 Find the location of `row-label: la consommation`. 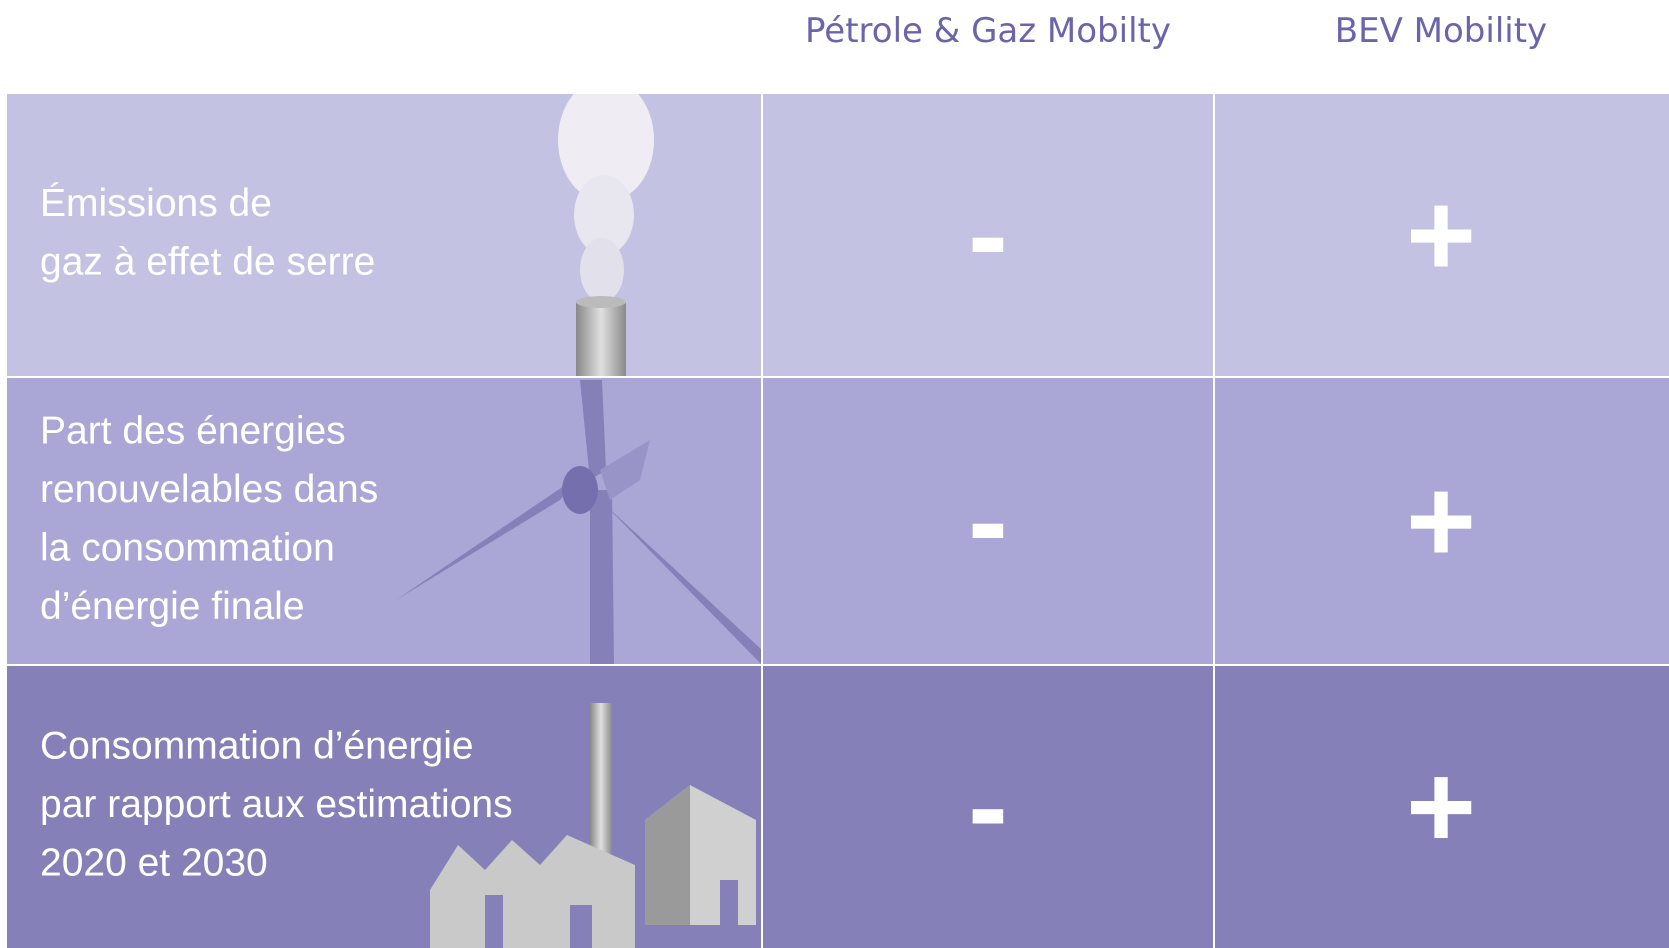

row-label: la consommation is located at coordinates (187, 548).